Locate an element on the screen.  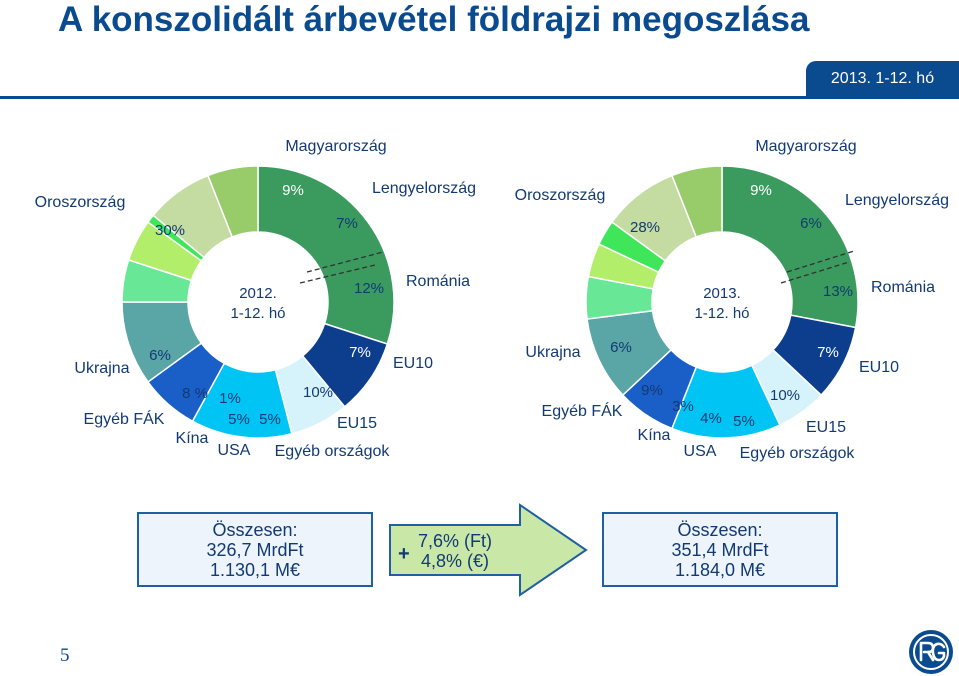
value-label-romania: 12% is located at coordinates (369, 288).